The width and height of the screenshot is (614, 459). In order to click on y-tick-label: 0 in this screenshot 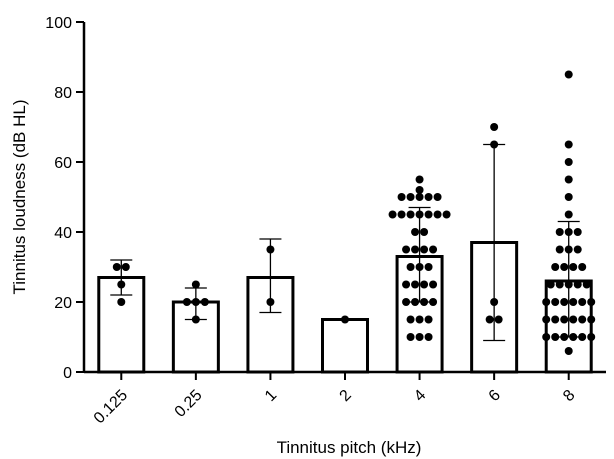, I will do `click(67, 373)`.